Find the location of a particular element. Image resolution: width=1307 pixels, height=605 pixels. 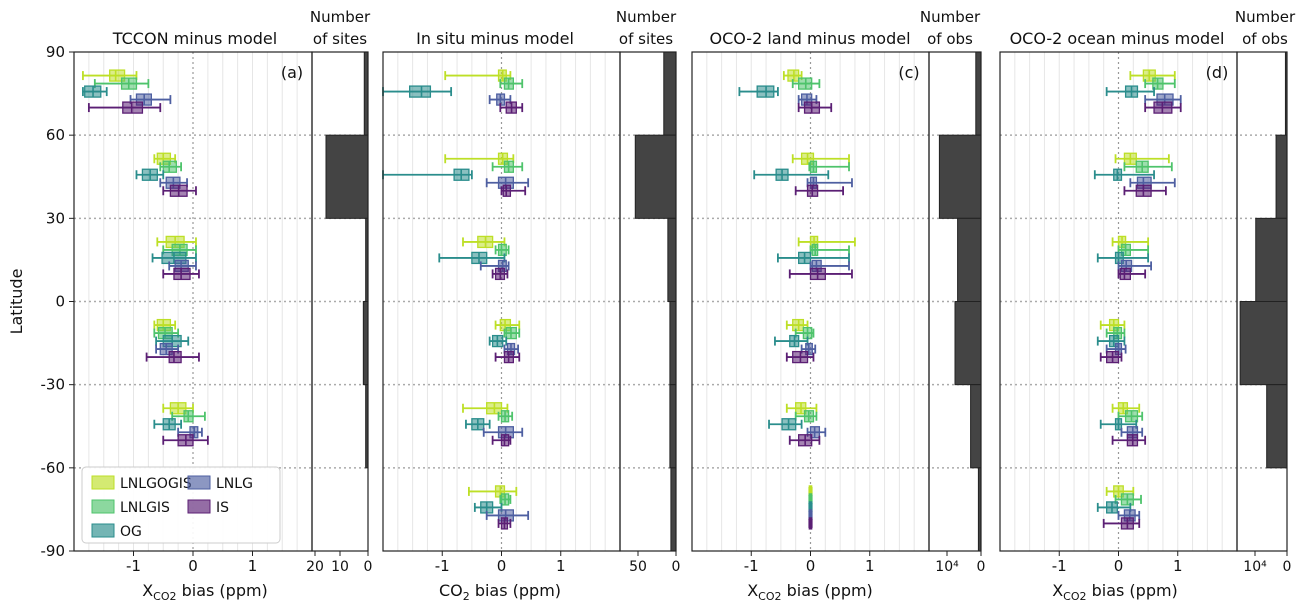

legend-label: LNLGOGIS is located at coordinates (156, 484).